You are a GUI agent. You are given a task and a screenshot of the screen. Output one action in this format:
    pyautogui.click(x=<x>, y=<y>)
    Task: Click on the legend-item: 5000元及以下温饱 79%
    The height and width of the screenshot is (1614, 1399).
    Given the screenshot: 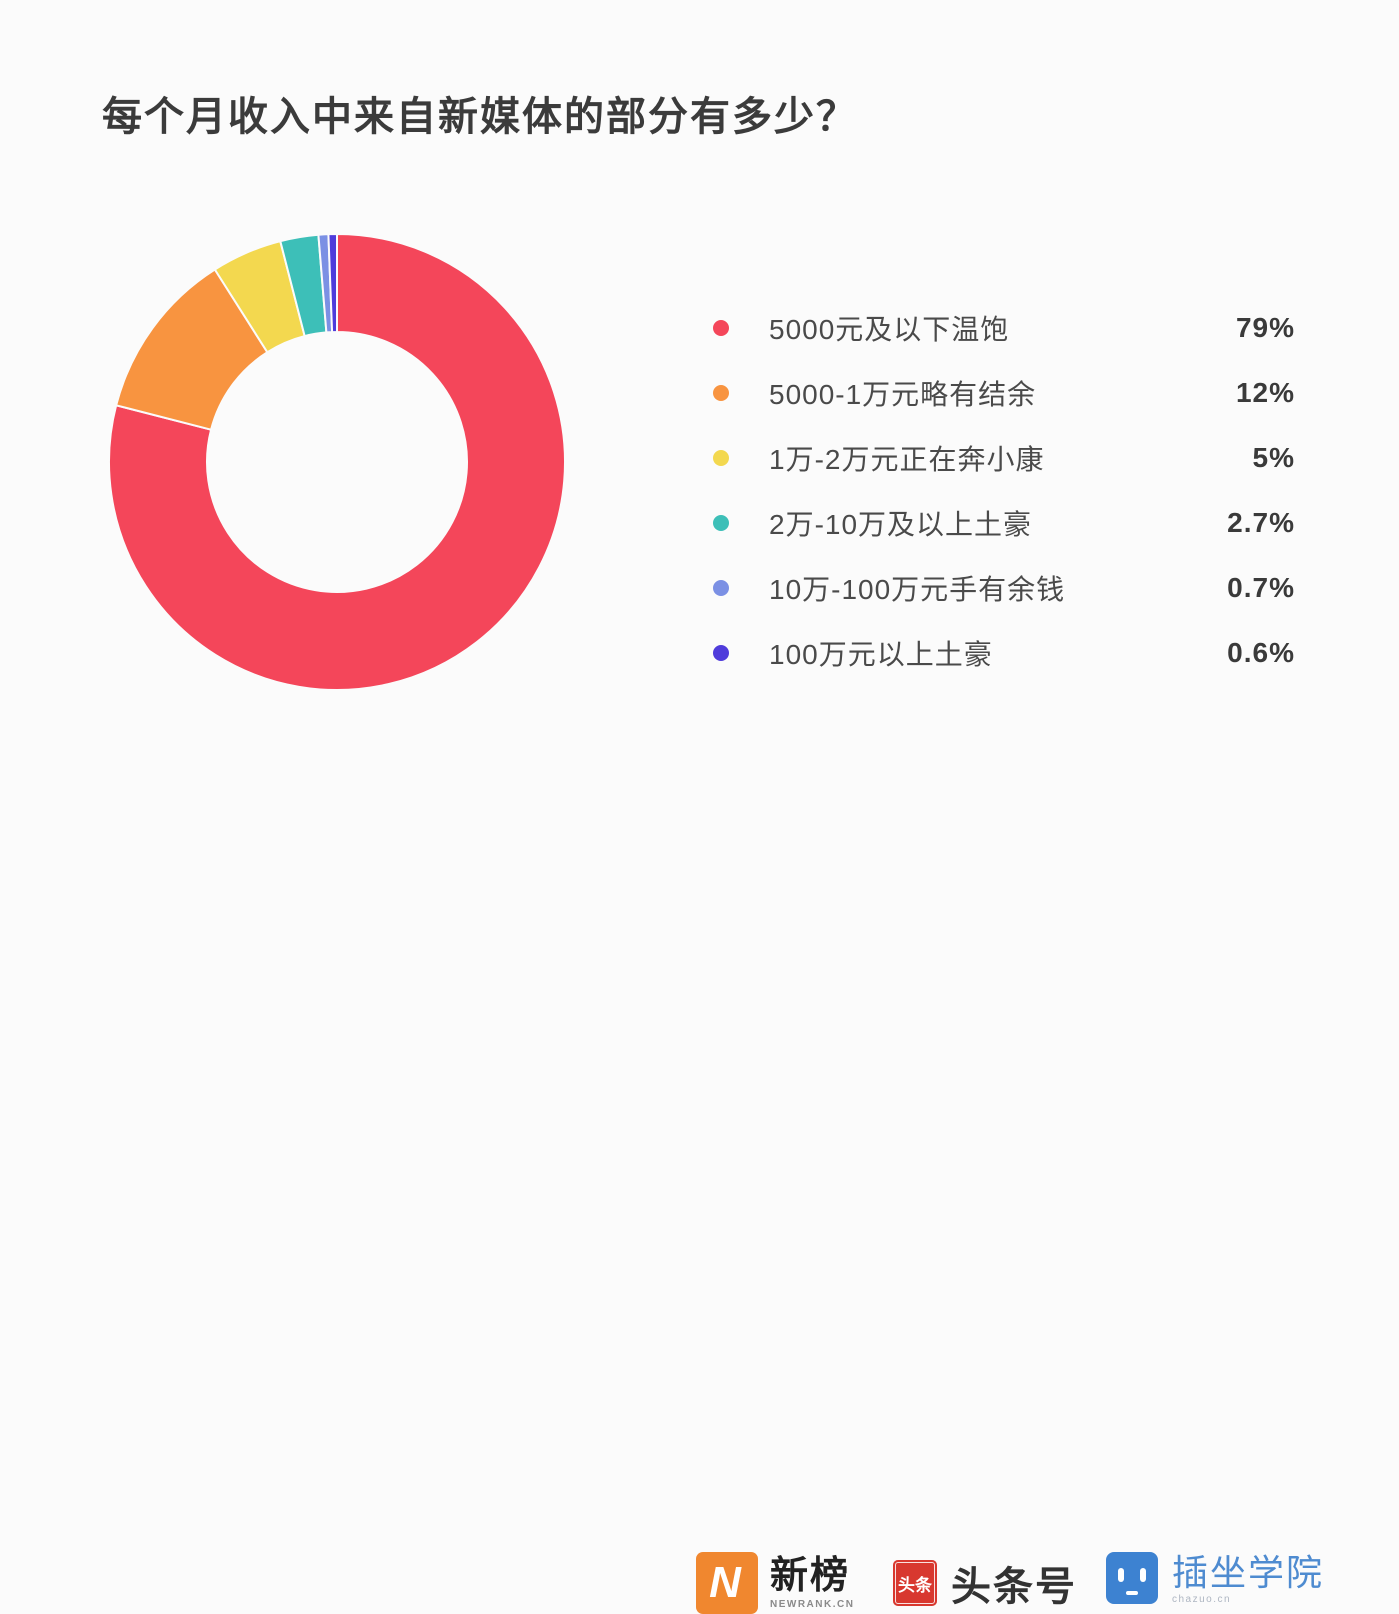 What is the action you would take?
    pyautogui.click(x=1000, y=327)
    